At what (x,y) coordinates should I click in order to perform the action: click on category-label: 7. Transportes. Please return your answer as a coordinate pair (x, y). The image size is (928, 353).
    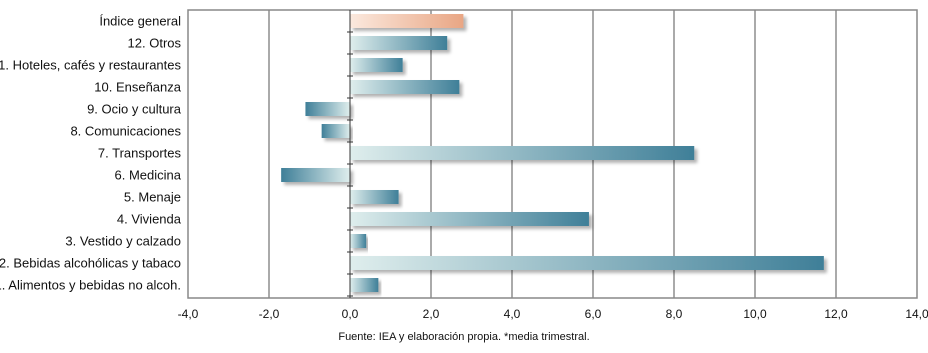
    Looking at the image, I should click on (140, 153).